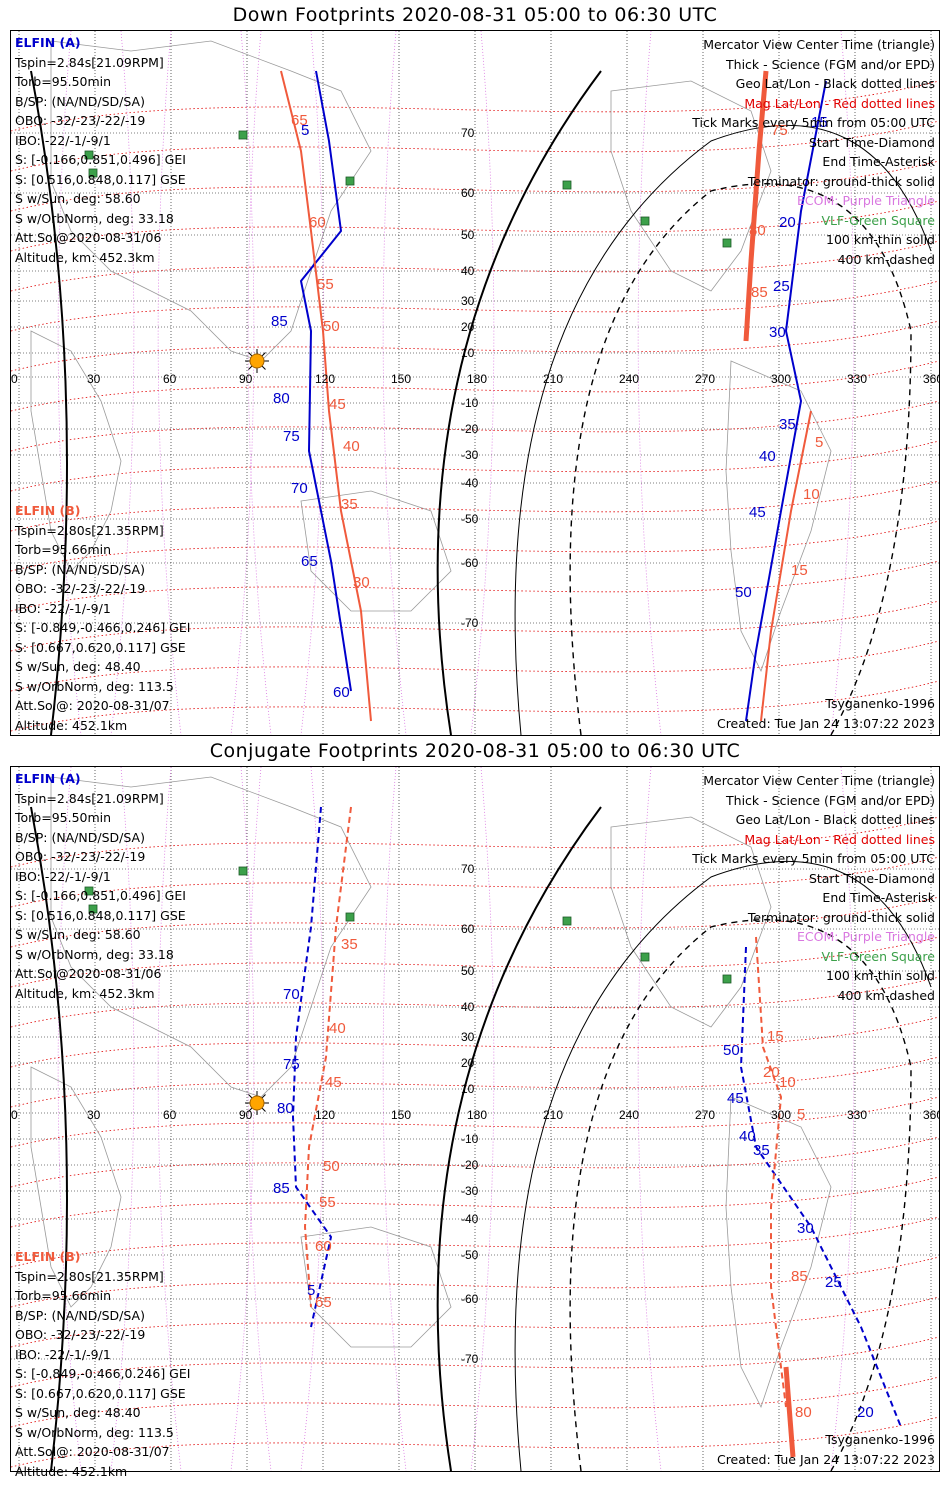  I want to click on legend-item: Terminator: ground-thick solid, so click(841, 181).